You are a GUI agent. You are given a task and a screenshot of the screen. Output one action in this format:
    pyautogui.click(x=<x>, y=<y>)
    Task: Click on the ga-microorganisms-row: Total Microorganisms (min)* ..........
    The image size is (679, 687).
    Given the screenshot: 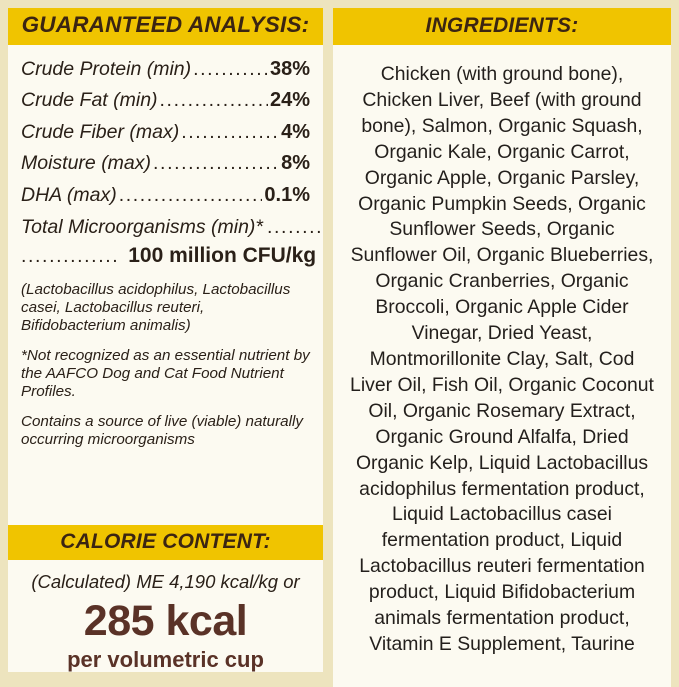 What is the action you would take?
    pyautogui.click(x=172, y=227)
    